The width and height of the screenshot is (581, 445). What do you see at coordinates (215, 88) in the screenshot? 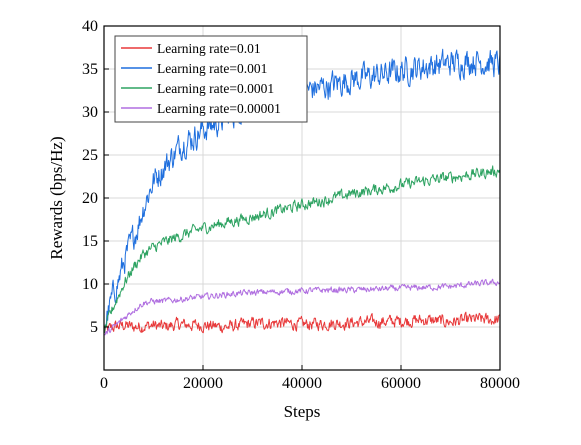
I see `legend-label-3: Learning rate=0.0001` at bounding box center [215, 88].